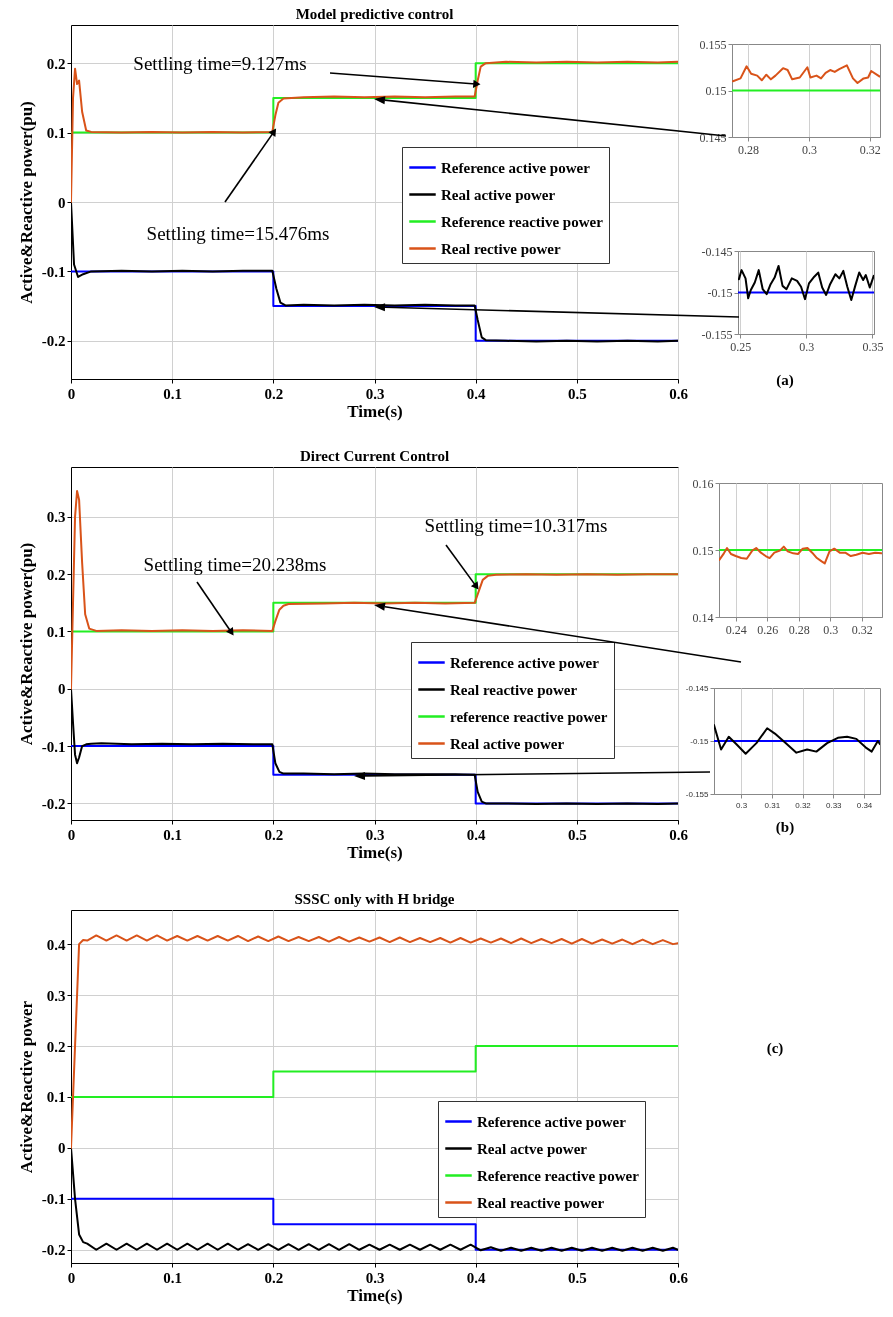  Describe the element at coordinates (529, 716) in the screenshot. I see `legend-label: reference reactive power` at that location.